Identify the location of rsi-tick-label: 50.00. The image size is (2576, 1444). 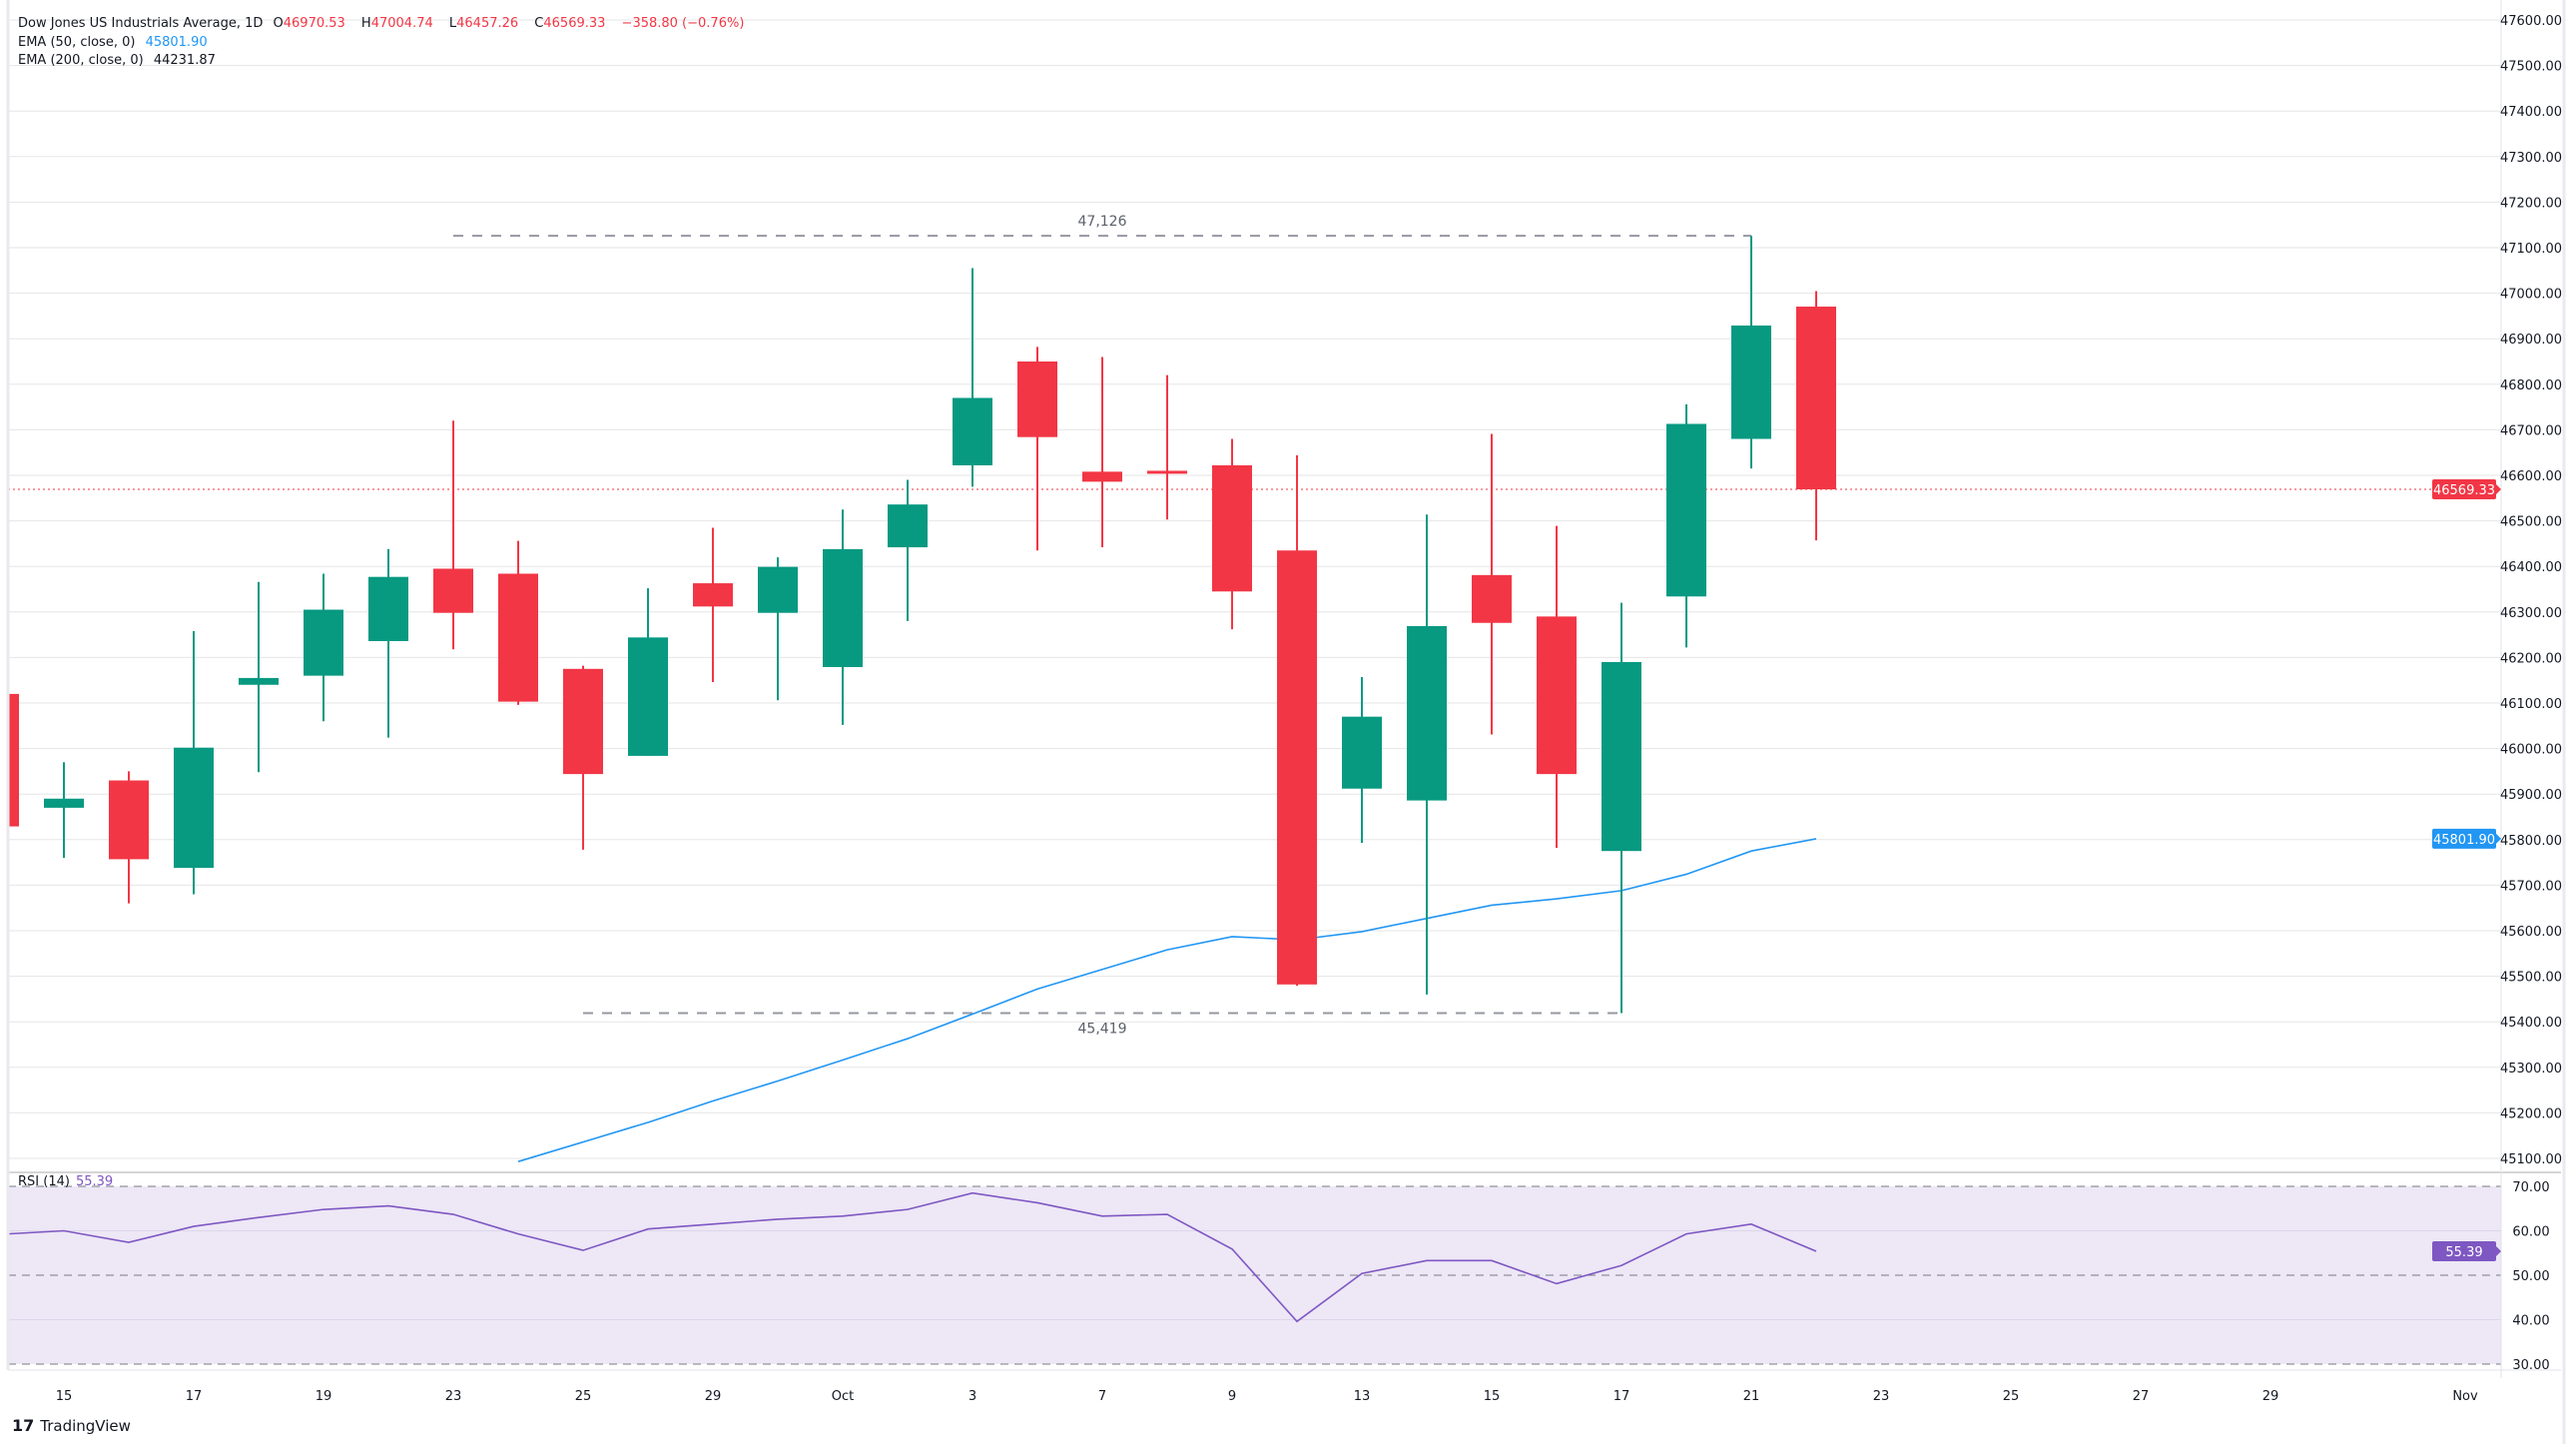
(2530, 1277).